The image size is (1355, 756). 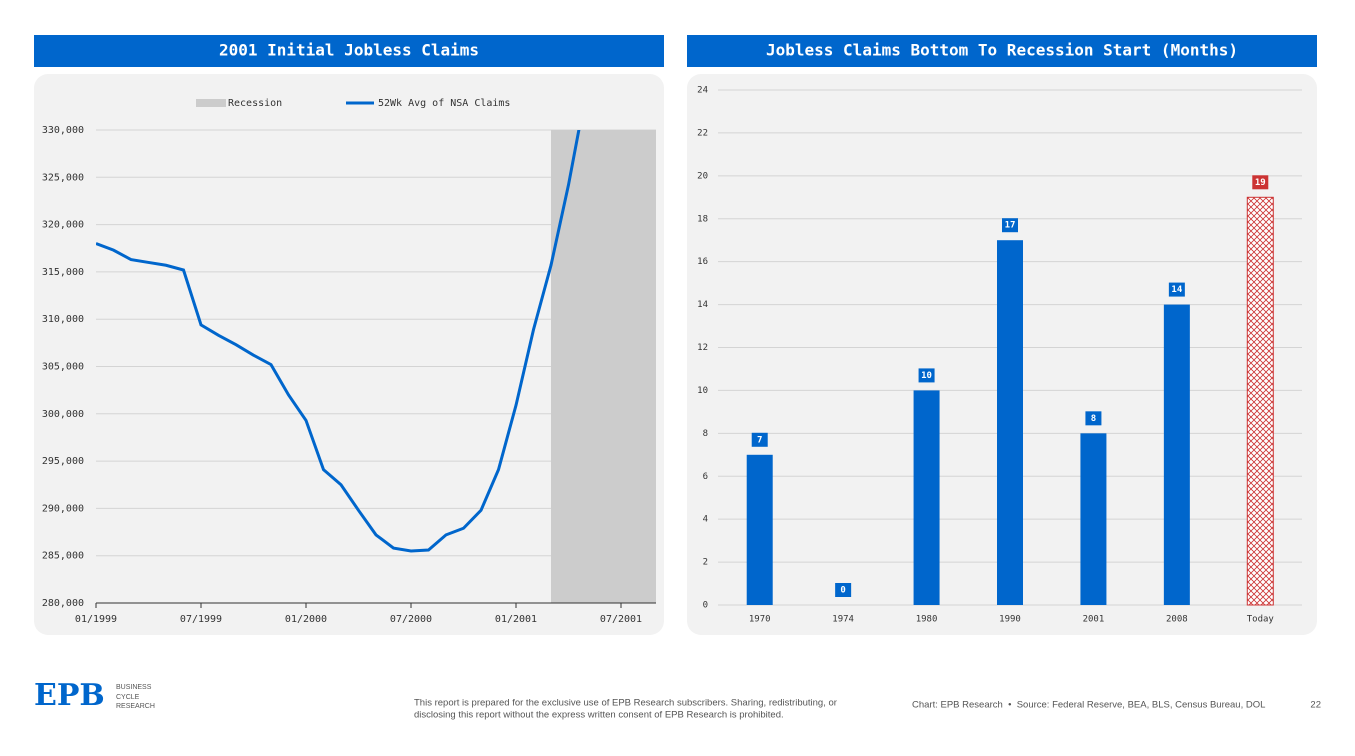 What do you see at coordinates (702, 133) in the screenshot?
I see `y-tick-label: 22` at bounding box center [702, 133].